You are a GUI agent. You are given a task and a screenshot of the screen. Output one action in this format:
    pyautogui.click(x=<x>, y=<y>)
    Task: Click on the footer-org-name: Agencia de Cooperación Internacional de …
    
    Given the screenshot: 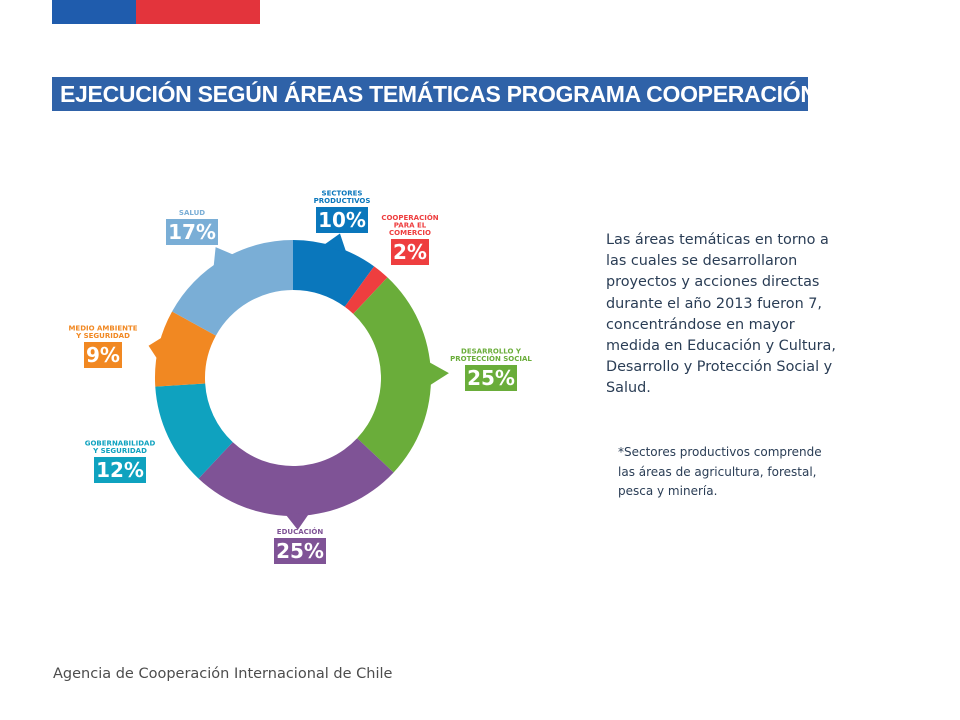 What is the action you would take?
    pyautogui.click(x=223, y=674)
    